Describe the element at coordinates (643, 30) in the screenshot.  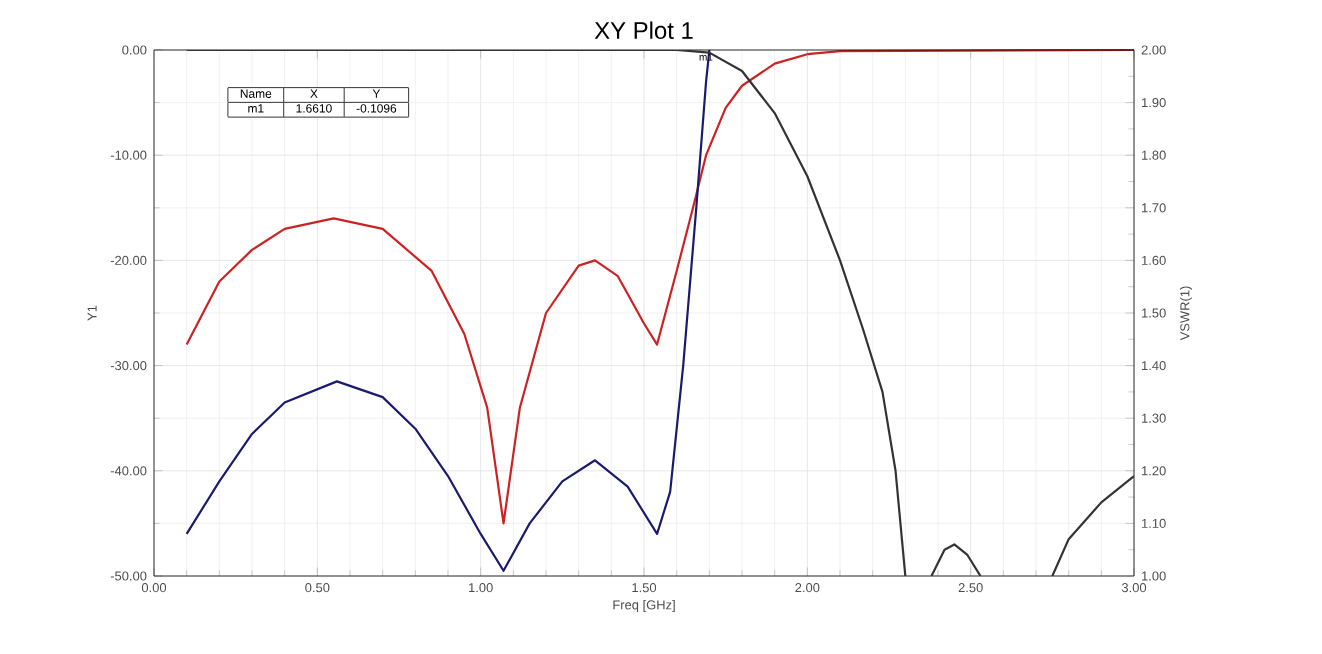
I see `chart-title: XY Plot 1` at that location.